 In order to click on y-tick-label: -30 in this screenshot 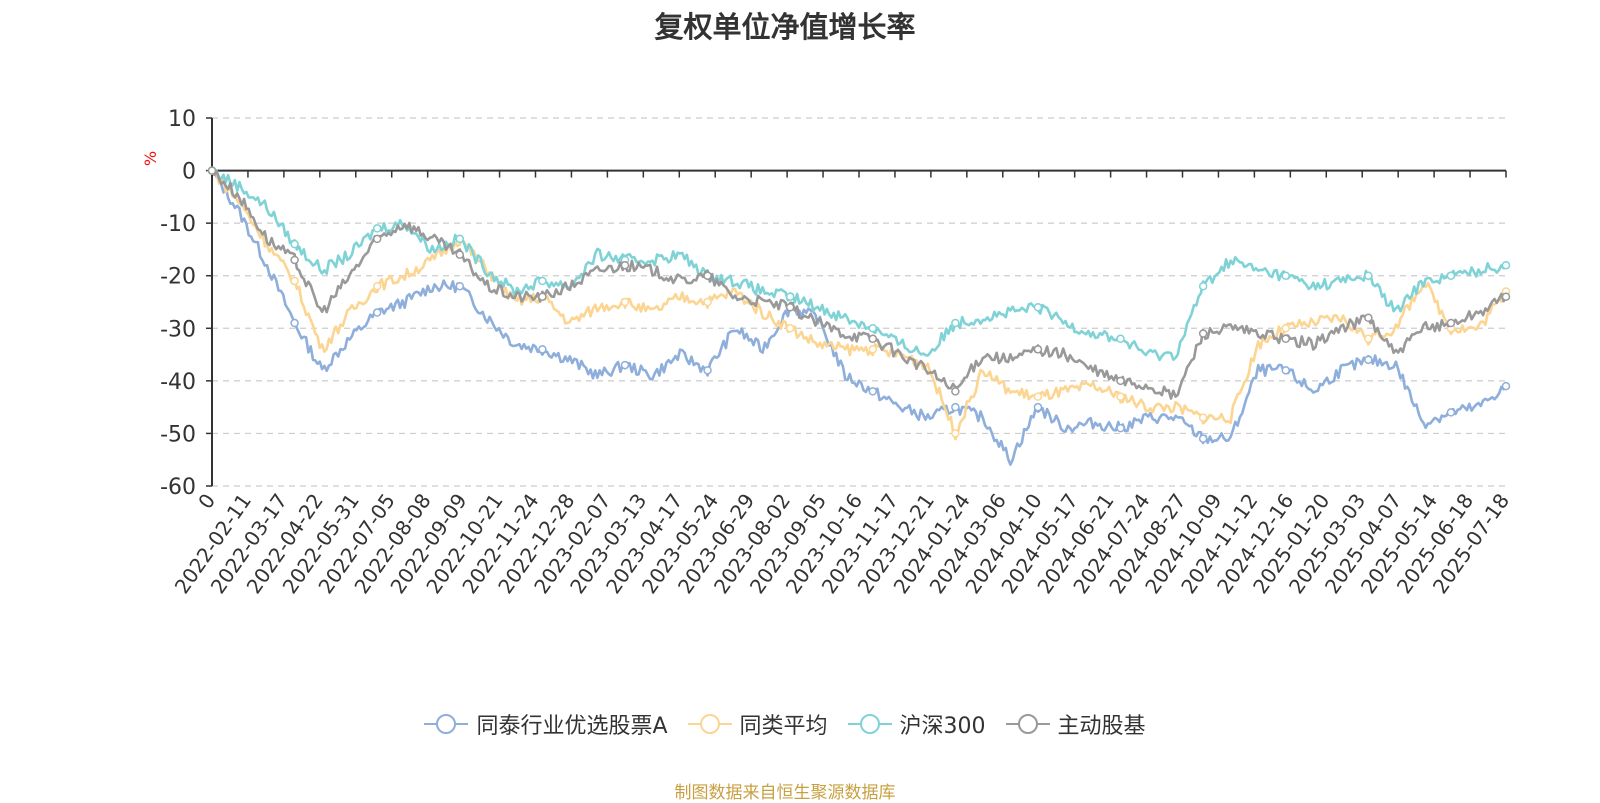, I will do `click(178, 329)`.